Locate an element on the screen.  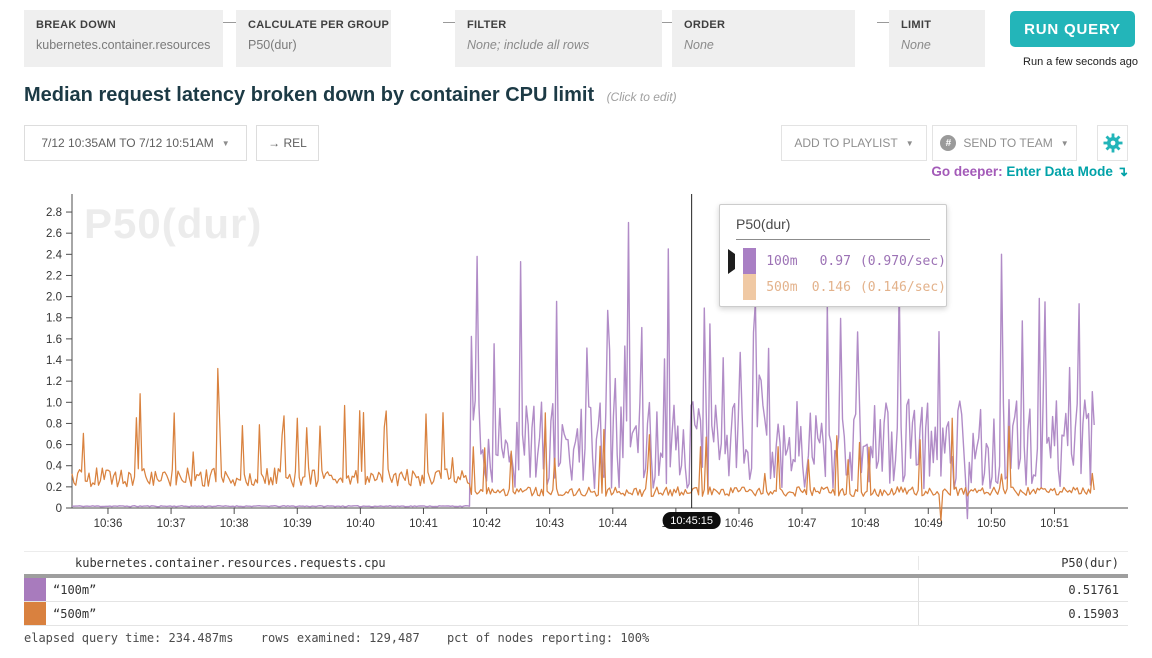
svg-text: 10:51 is located at coordinates (1054, 524).